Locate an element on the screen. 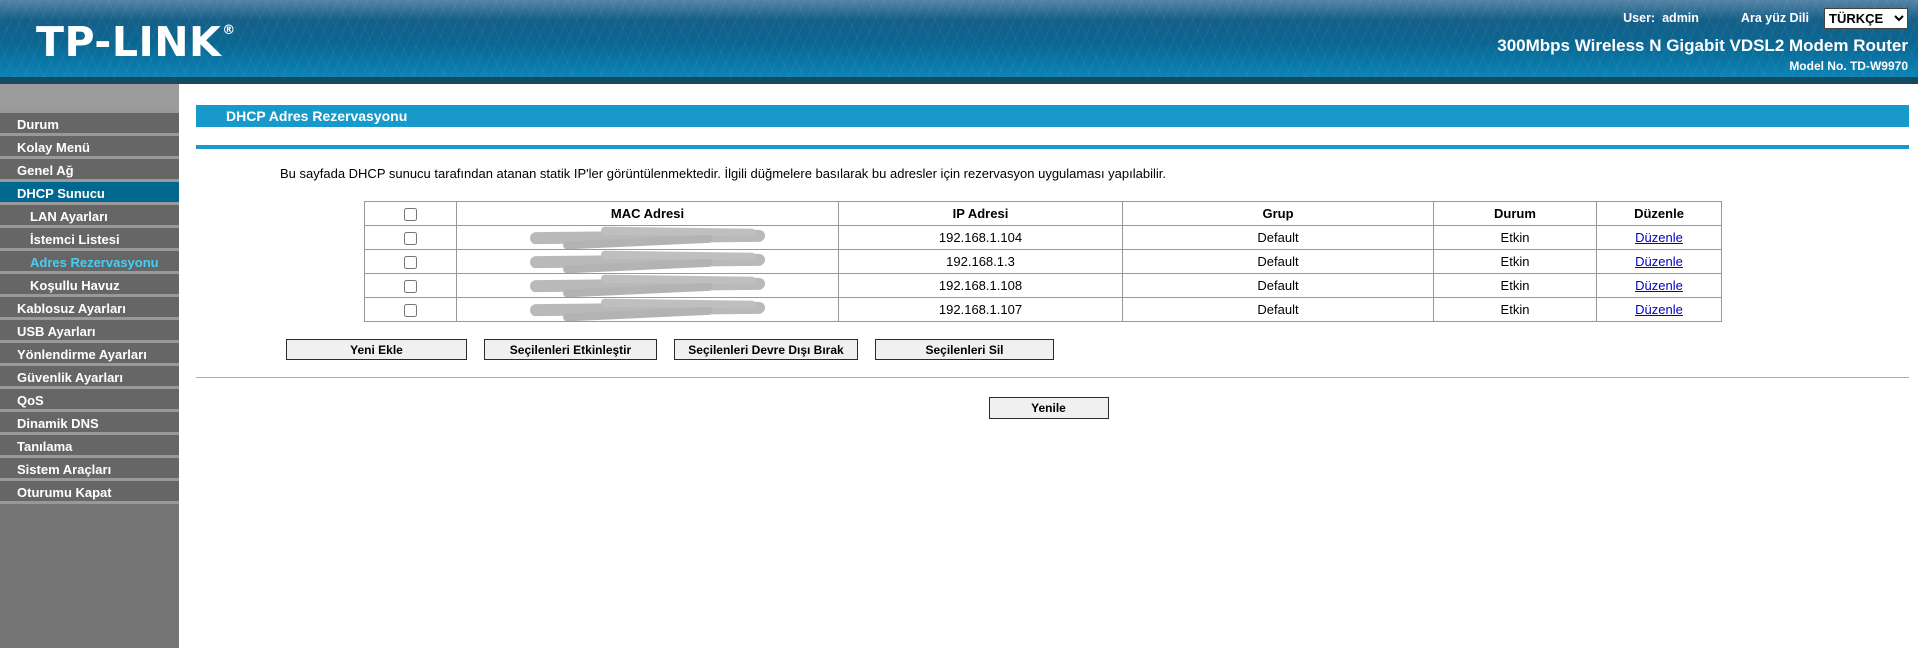 Image resolution: width=1918 pixels, height=648 pixels. column-header-edit: Düzenle is located at coordinates (1659, 213).